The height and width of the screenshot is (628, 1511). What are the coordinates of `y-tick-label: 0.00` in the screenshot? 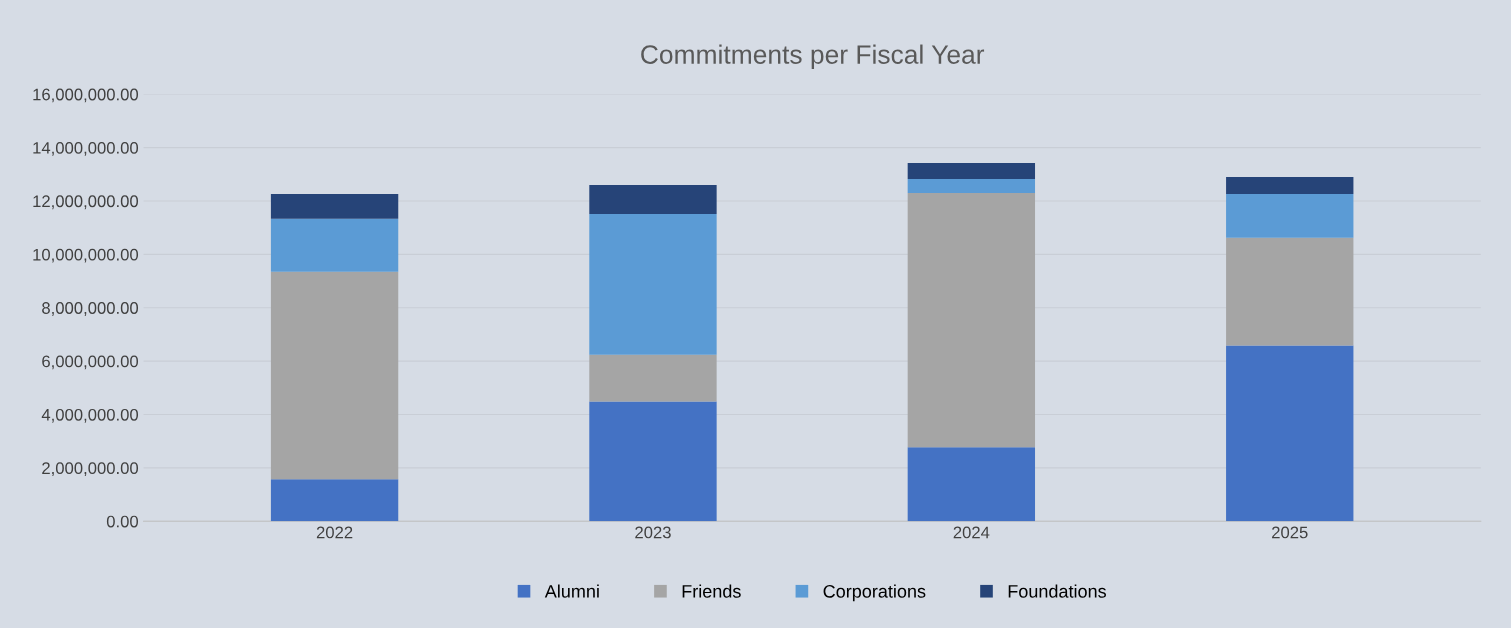 It's located at (122, 521).